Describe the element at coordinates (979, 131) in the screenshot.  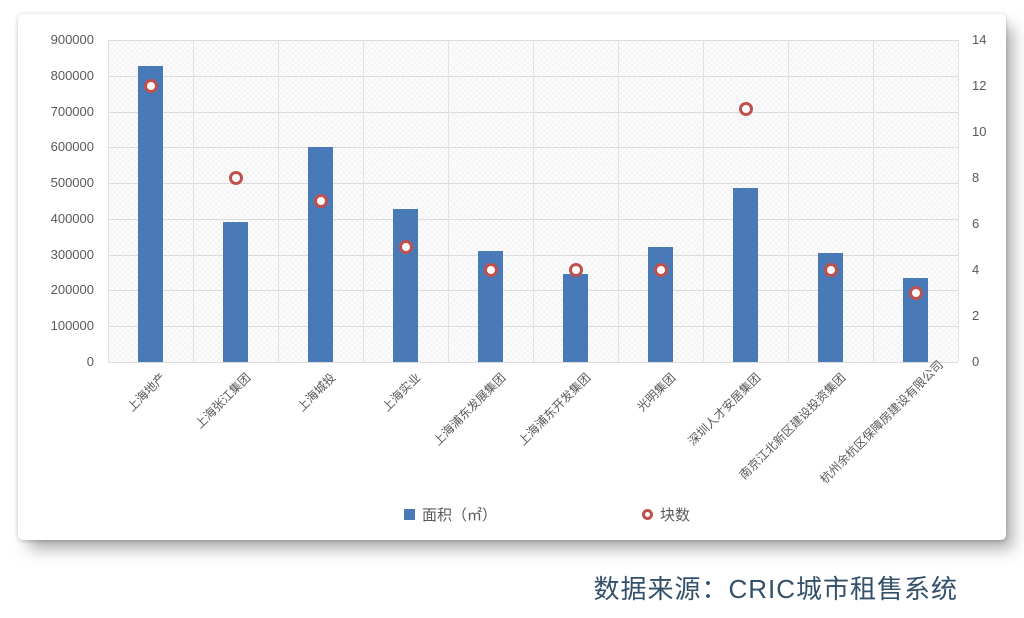
I see `right-axis-tick: 10` at that location.